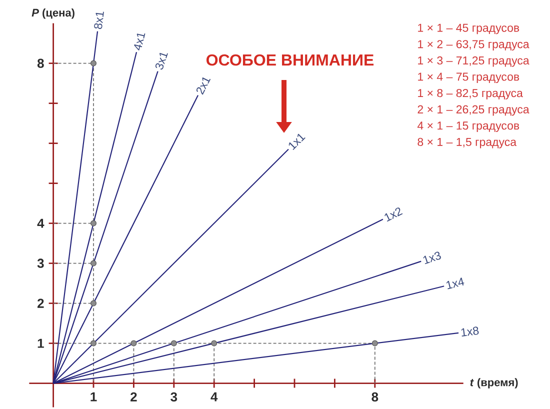 The image size is (550, 409). Describe the element at coordinates (41, 303) in the screenshot. I see `y-tick-label: 2` at that location.